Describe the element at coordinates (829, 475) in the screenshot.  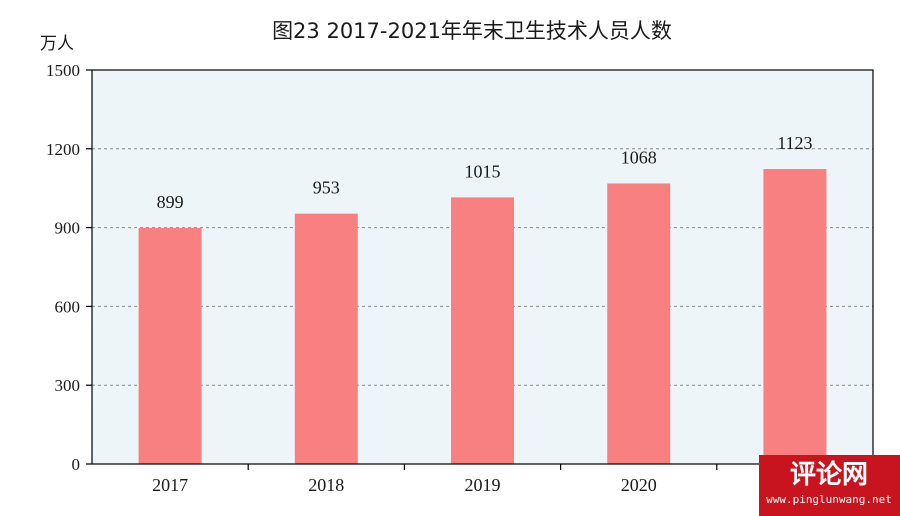
I see `watermark-title: 评论网` at that location.